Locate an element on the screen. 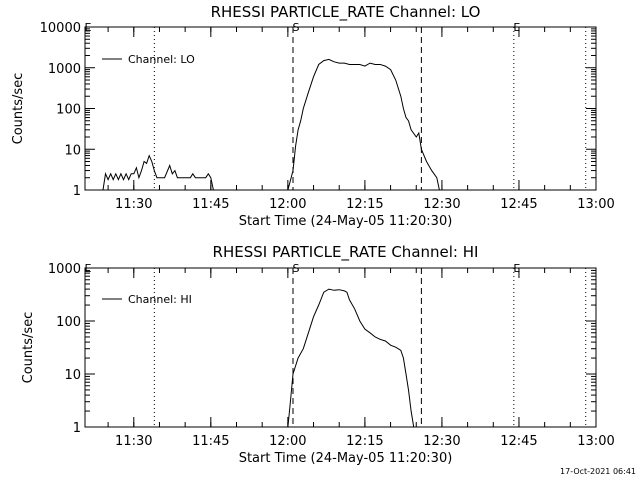 This screenshot has height=480, width=640. legend-label: Channel: LO is located at coordinates (161, 59).